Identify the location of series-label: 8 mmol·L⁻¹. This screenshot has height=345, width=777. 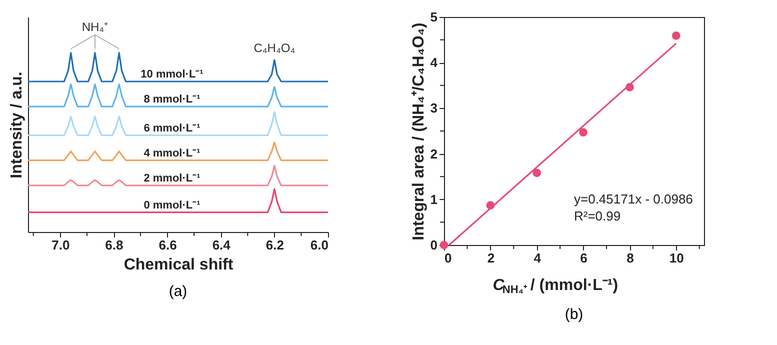
(172, 100).